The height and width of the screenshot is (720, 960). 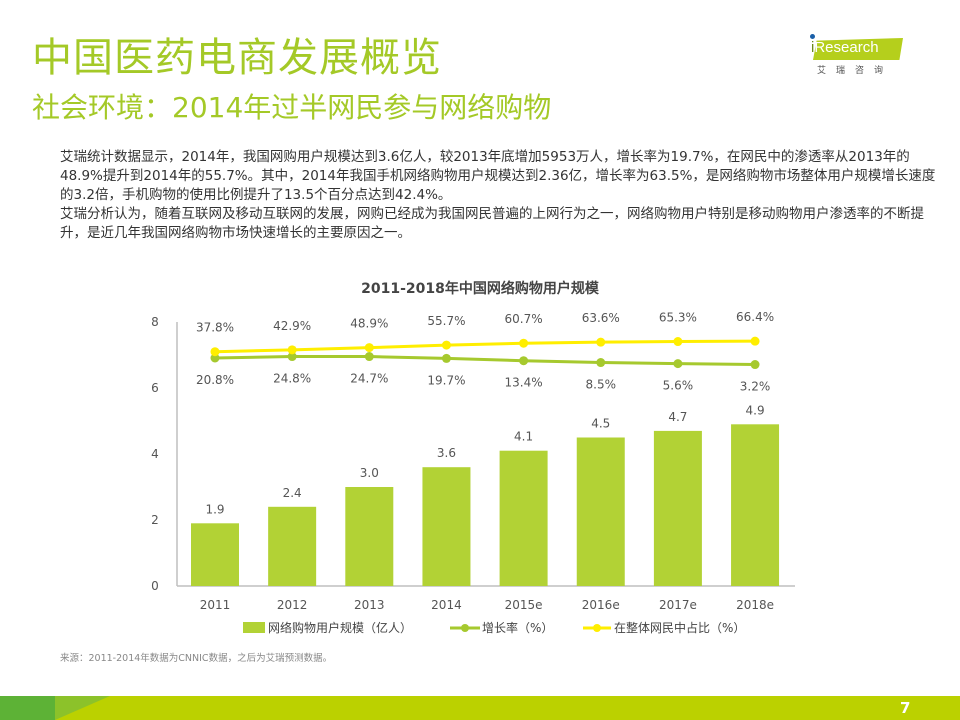 What do you see at coordinates (755, 317) in the screenshot?
I see `penetration-label: 66.4%` at bounding box center [755, 317].